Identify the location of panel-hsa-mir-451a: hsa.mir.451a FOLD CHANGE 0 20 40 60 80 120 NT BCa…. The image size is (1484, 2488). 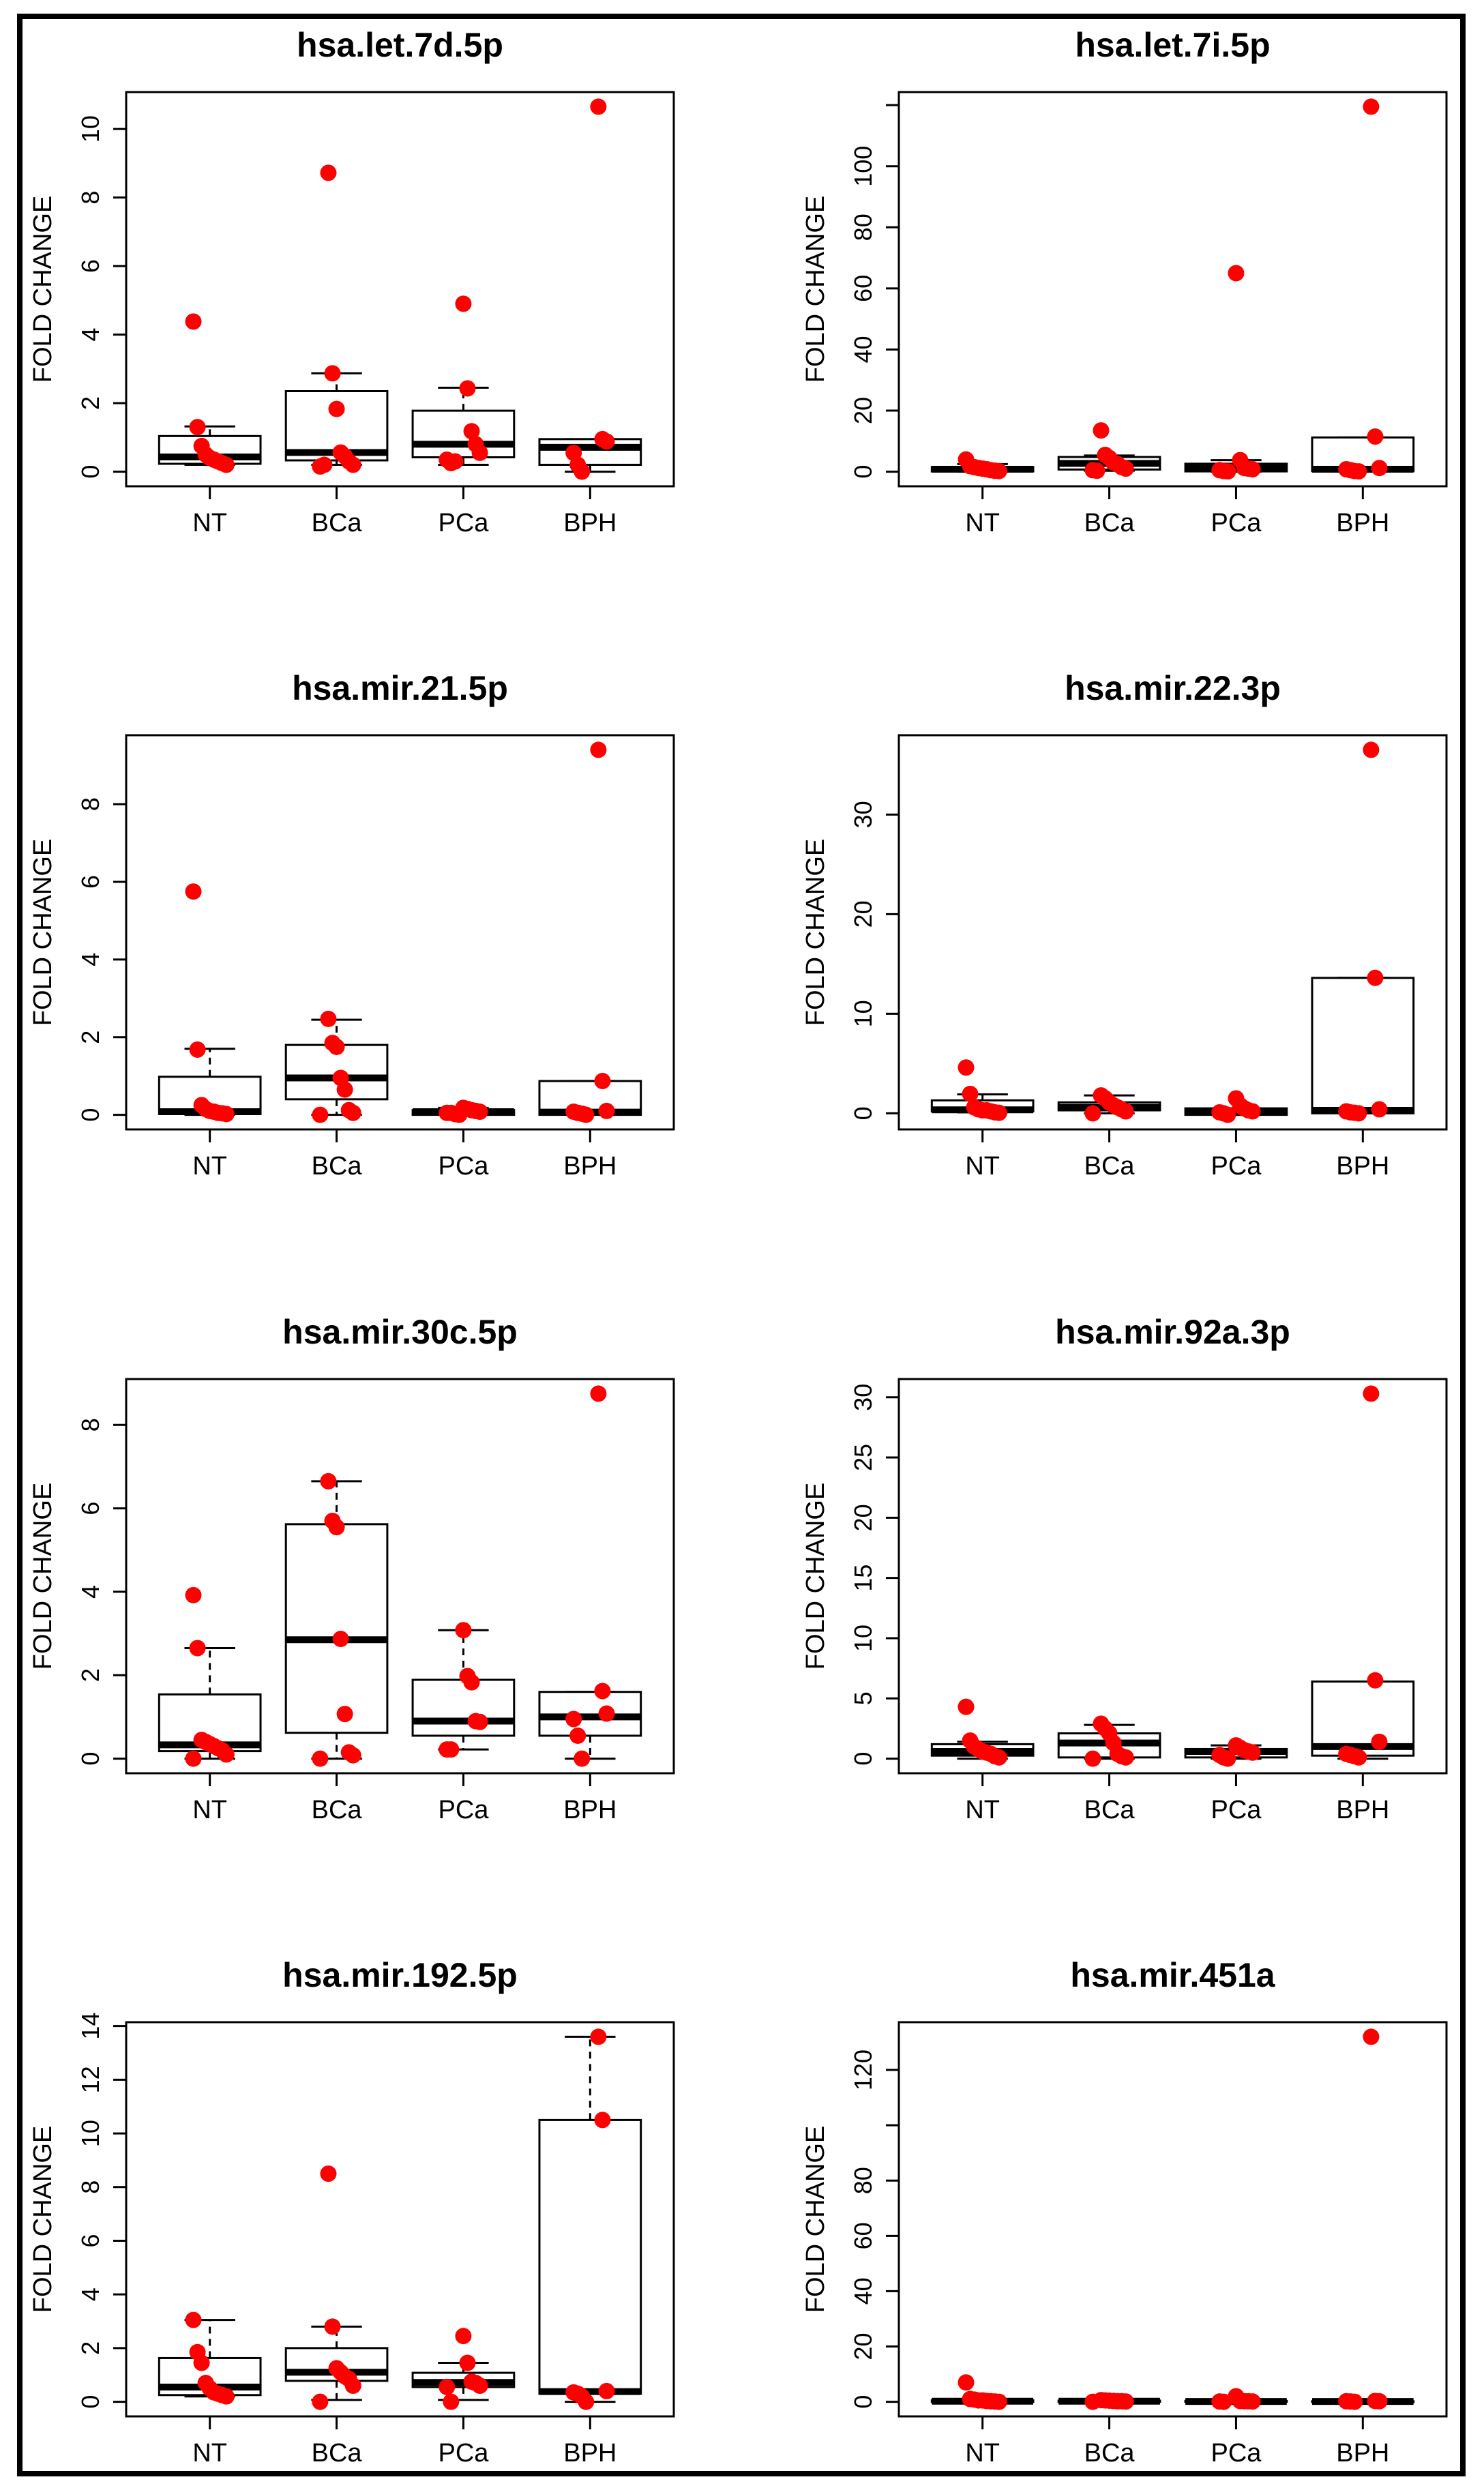
(1124, 2212).